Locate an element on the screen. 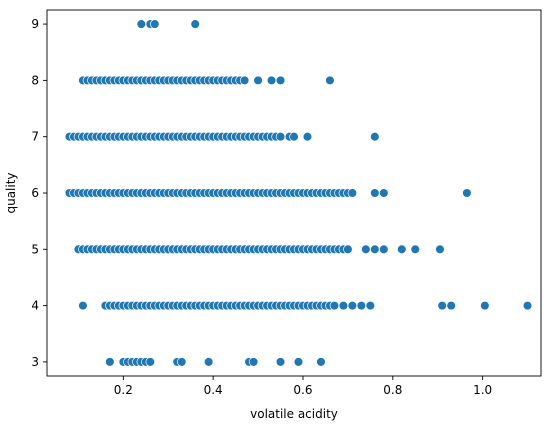 This screenshot has width=554, height=436. y-tick-label: 7 is located at coordinates (35, 137).